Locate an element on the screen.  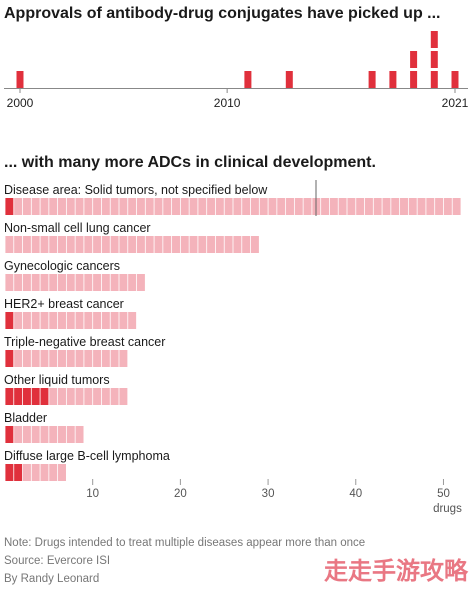
approvals-tick-label: 2000 is located at coordinates (20, 103).